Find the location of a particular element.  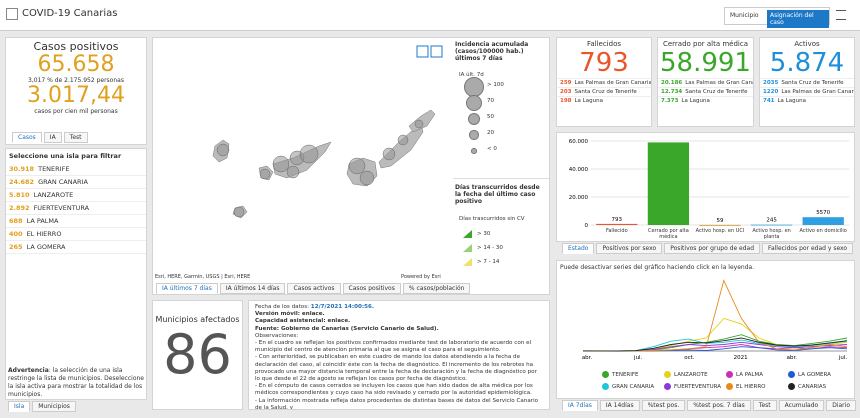

legend-label: > 30 is located at coordinates (484, 234).